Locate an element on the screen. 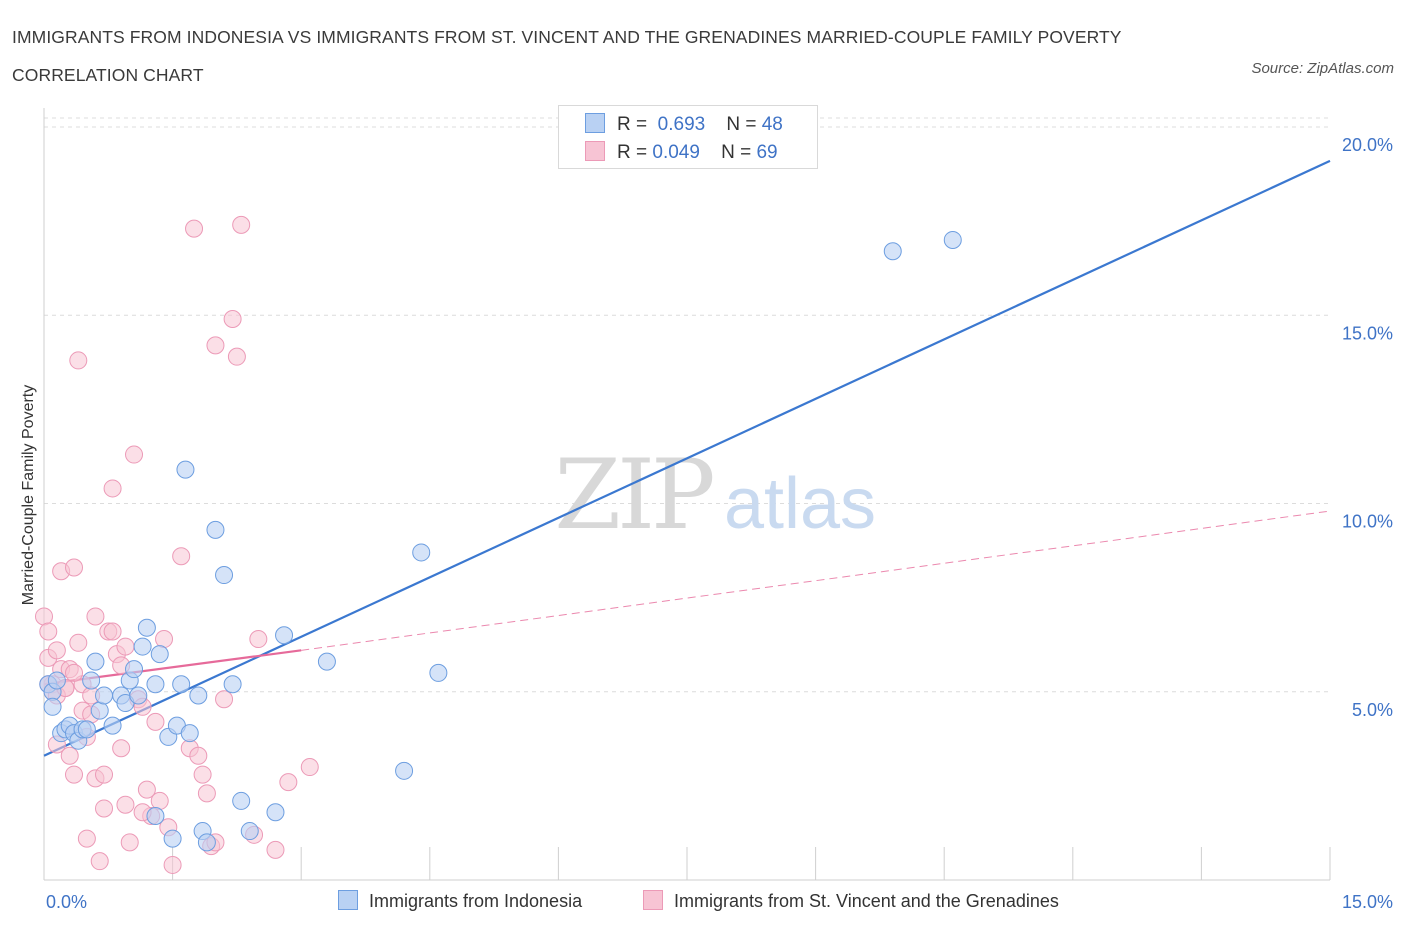 Image resolution: width=1406 pixels, height=930 pixels. watermark-atlas: atlas is located at coordinates (800, 504).